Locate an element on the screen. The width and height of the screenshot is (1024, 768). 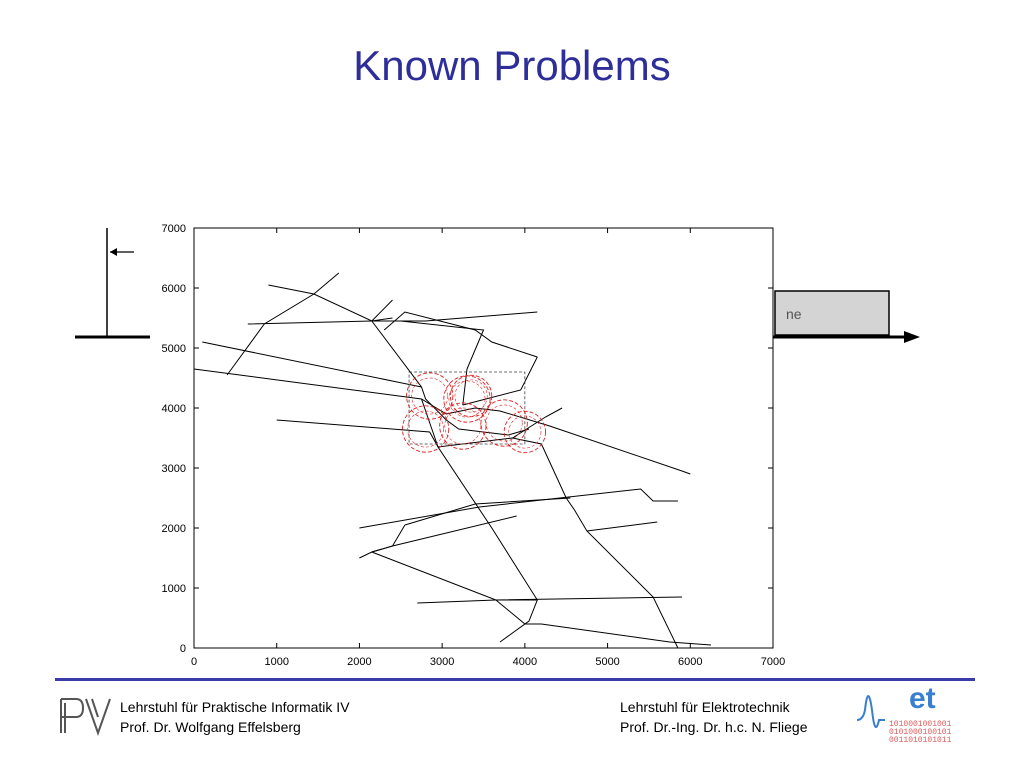
binary-line-1: 1010001001001 is located at coordinates (920, 724).